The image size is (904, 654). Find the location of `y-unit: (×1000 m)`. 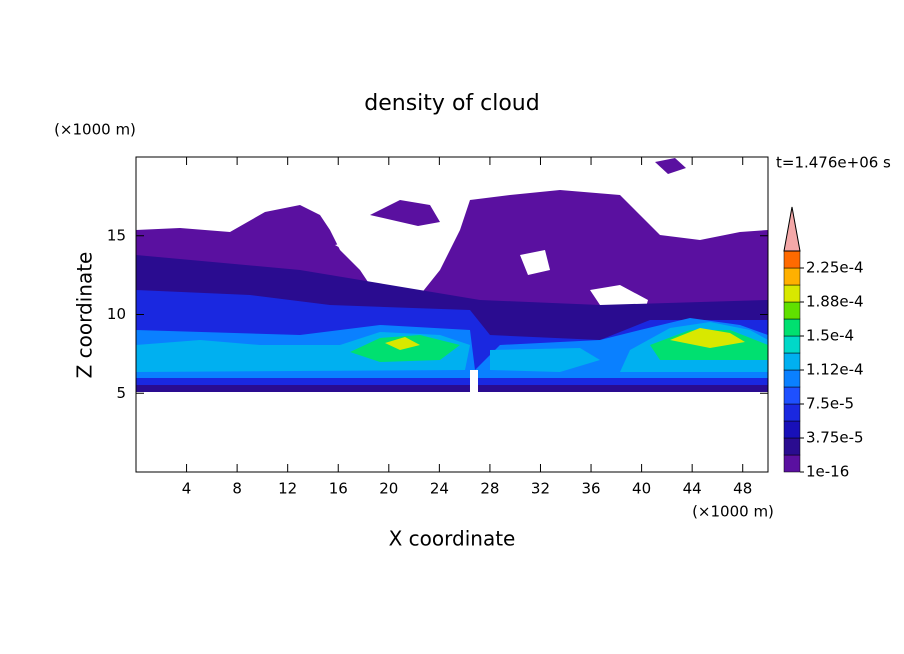

y-unit: (×1000 m) is located at coordinates (95, 130).